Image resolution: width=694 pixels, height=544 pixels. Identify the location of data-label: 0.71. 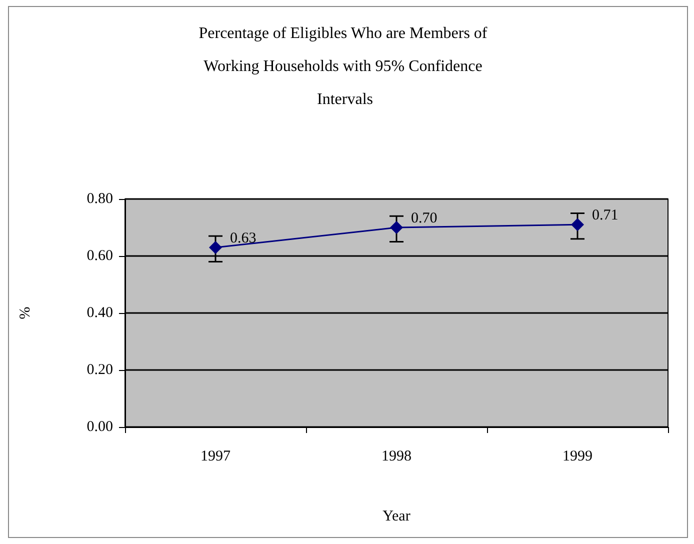
(605, 216).